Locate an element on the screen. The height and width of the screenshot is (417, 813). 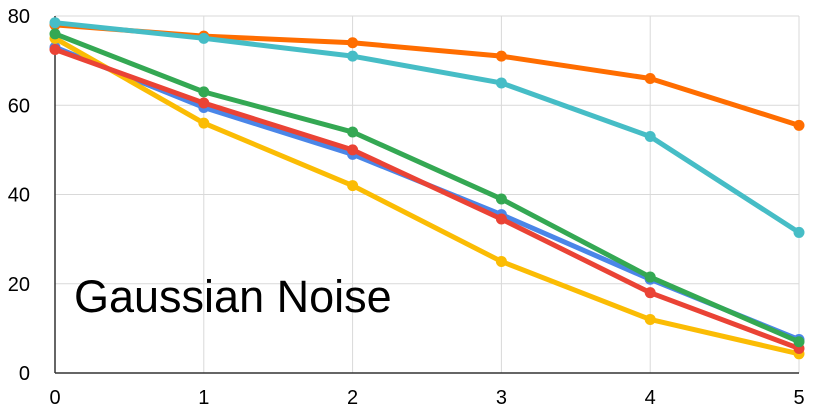
x-tick-label: 1 is located at coordinates (203, 398).